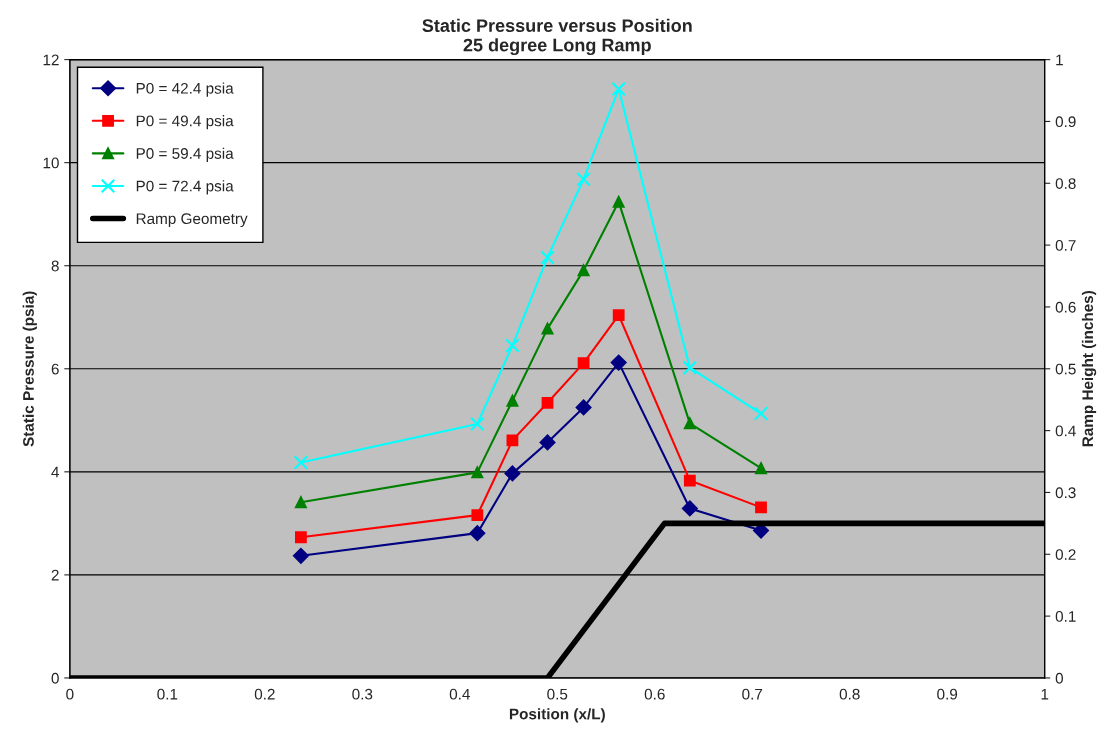 This screenshot has width=1109, height=745. I want to click on y2-axis-title: Ramp Height (inches), so click(1089, 369).